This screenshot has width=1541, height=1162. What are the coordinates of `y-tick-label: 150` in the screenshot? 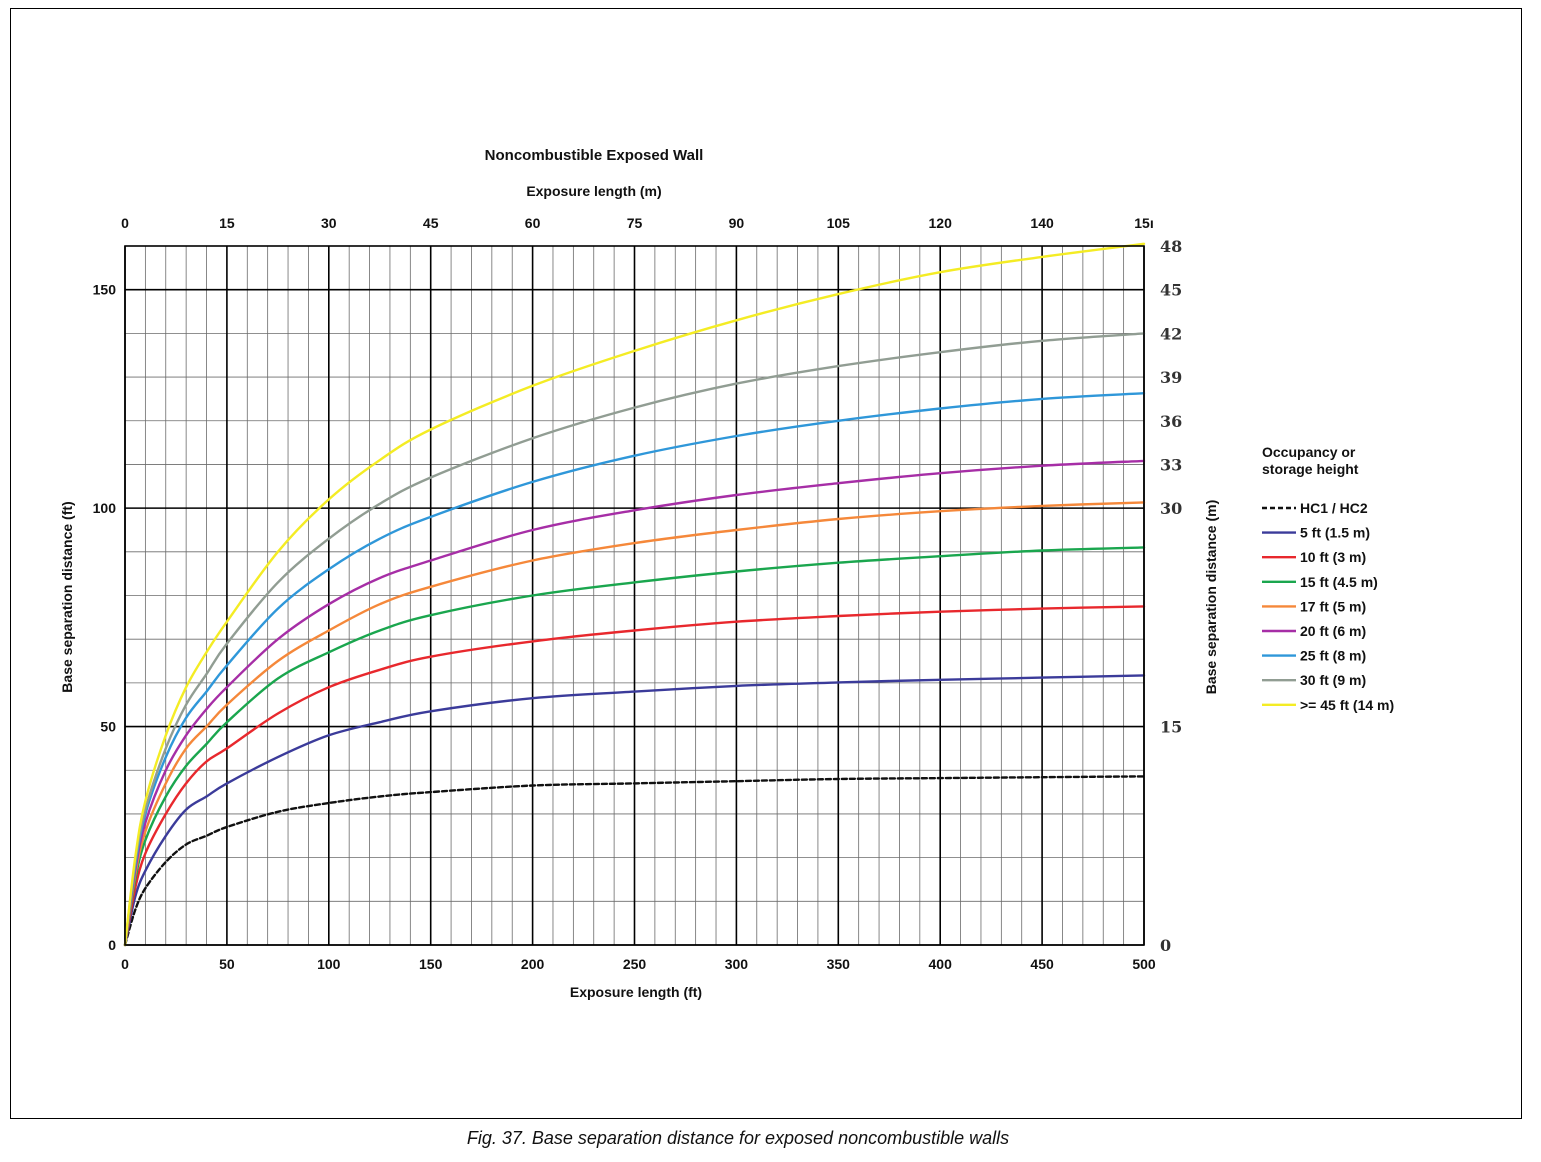 It's located at (105, 290).